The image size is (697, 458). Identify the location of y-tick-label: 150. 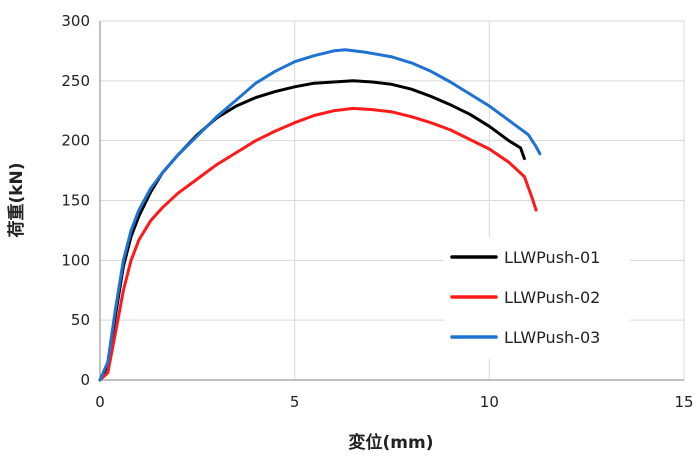
(75, 201).